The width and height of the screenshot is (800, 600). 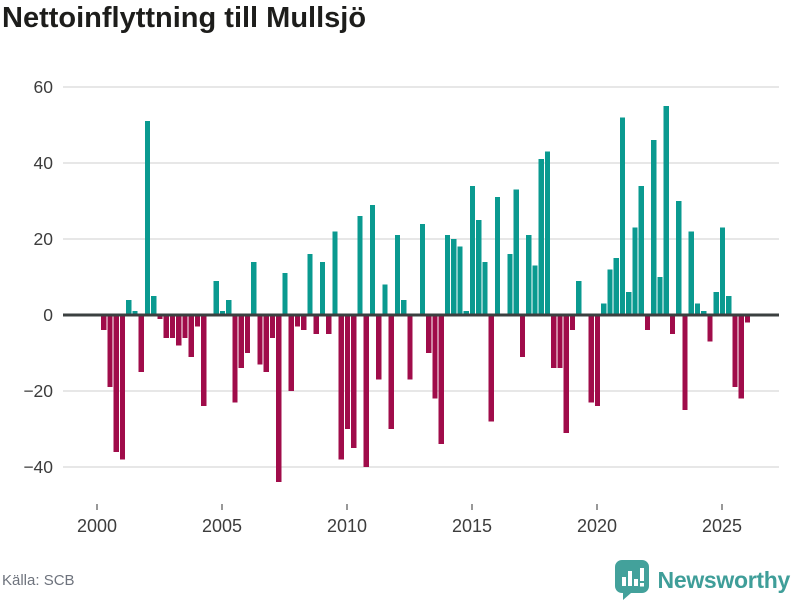 I want to click on x-axis-label: 2015, so click(x=472, y=526).